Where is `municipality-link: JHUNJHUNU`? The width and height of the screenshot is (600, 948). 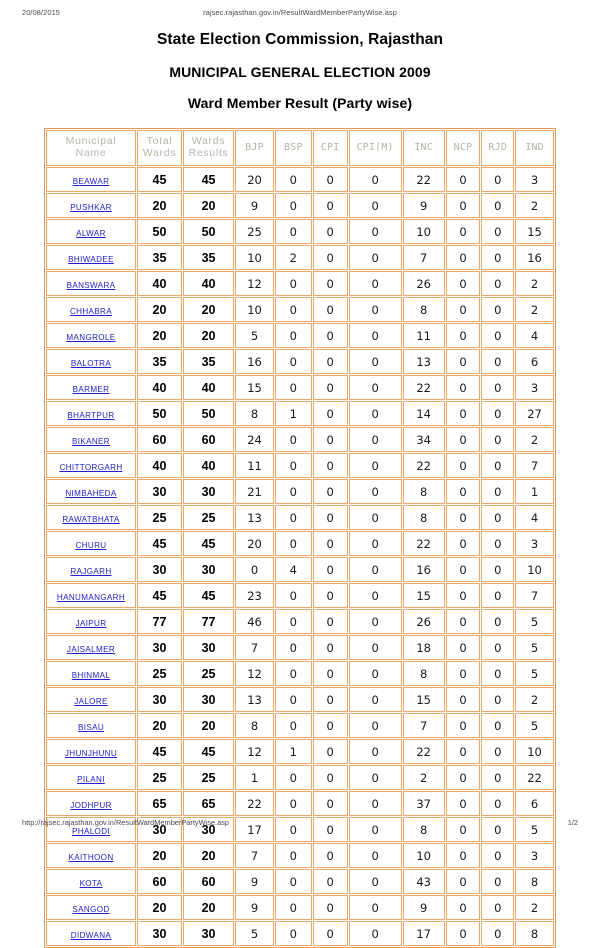
municipality-link: JHUNJHUNU is located at coordinates (91, 753).